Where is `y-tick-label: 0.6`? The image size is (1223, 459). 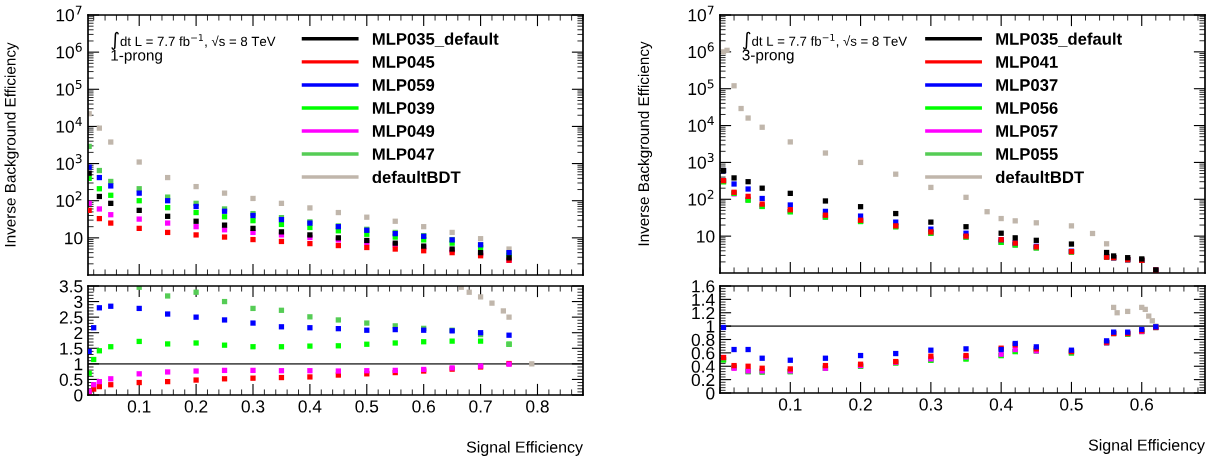 y-tick-label: 0.6 is located at coordinates (703, 353).